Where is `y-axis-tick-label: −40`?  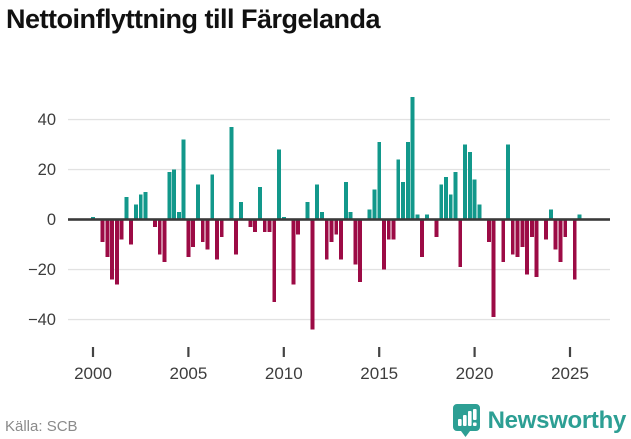 y-axis-tick-label: −40 is located at coordinates (42, 320).